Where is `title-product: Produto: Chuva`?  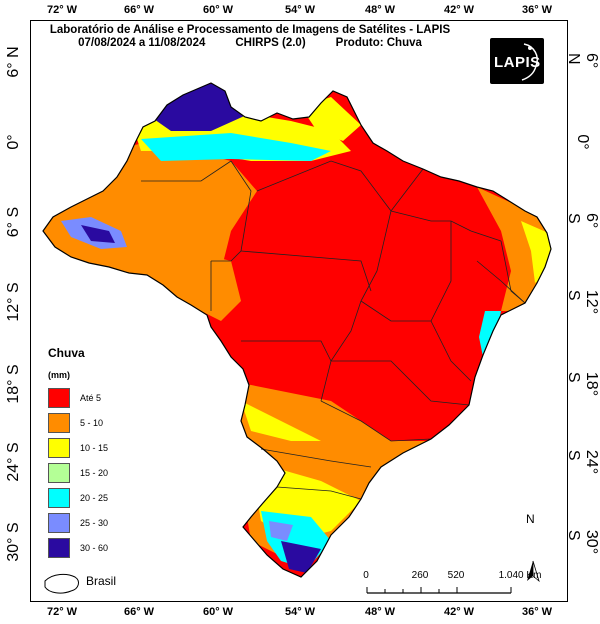
title-product: Produto: Chuva is located at coordinates (378, 43).